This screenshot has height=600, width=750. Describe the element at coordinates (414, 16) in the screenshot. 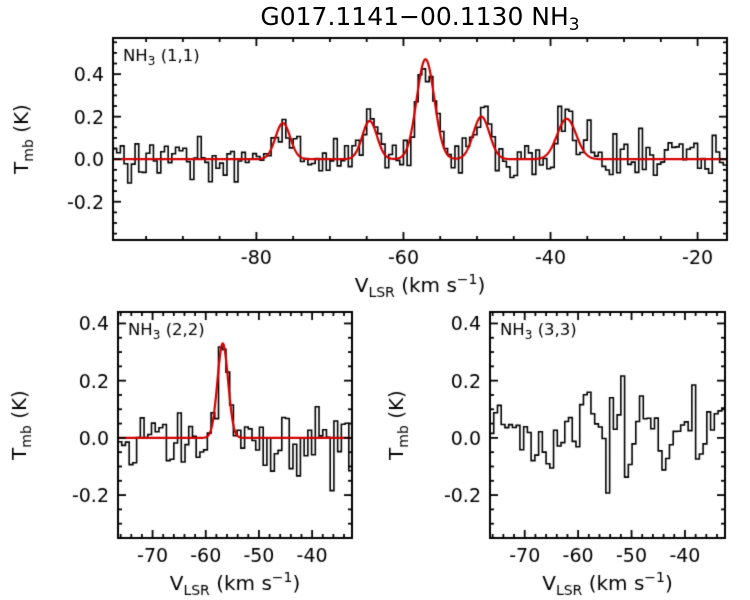

I see `figure-title-main: G017.1141−00.1130 NH` at that location.